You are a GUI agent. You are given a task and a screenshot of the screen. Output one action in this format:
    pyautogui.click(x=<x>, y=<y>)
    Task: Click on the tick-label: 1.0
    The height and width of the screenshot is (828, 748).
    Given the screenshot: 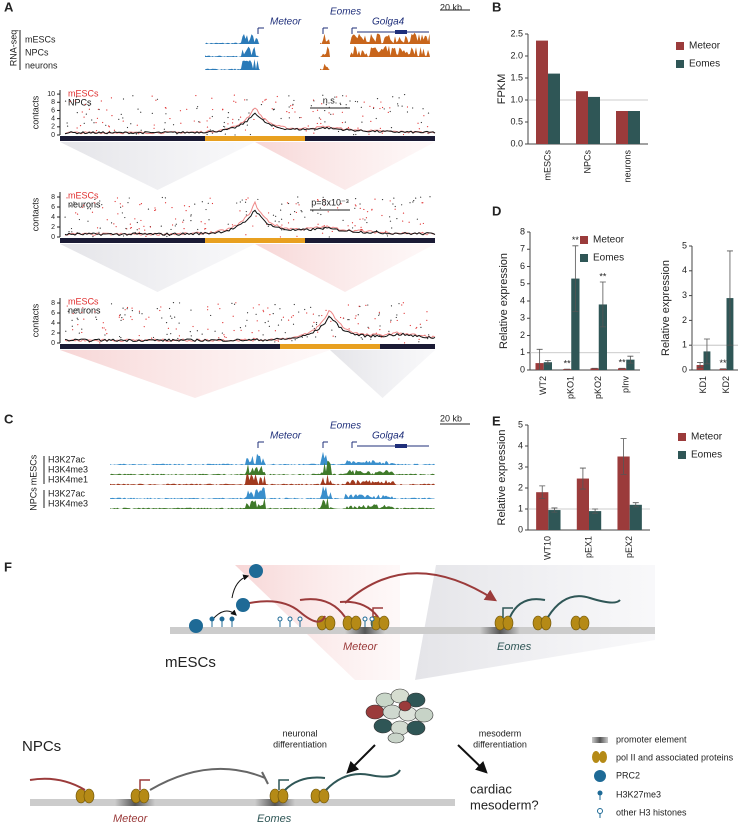 What is the action you would take?
    pyautogui.click(x=516, y=99)
    